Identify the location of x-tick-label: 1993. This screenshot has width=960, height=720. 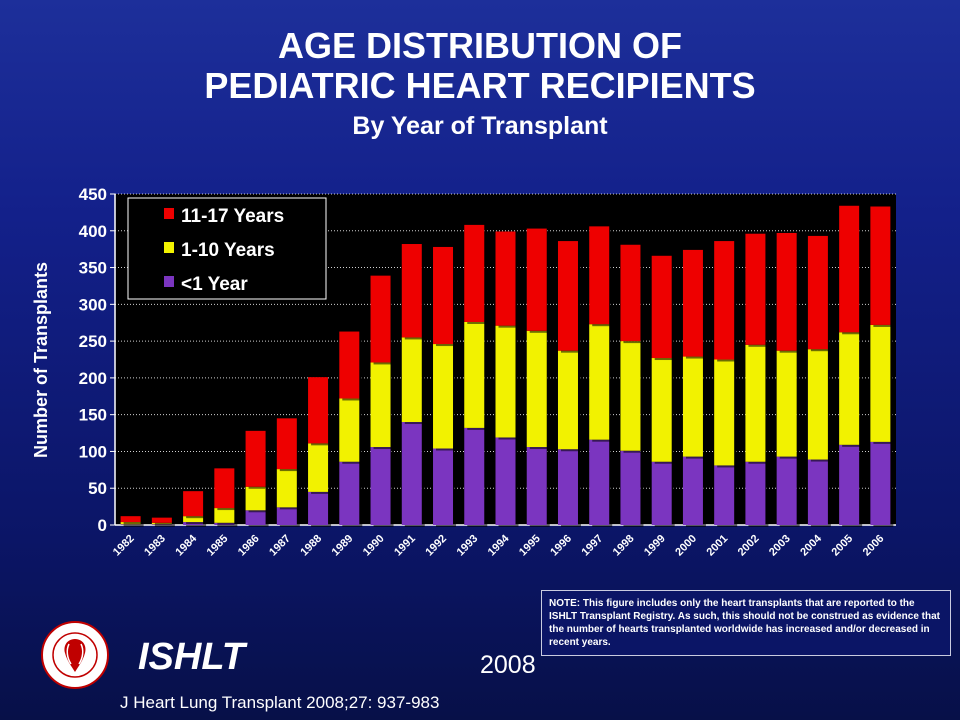
(468, 546).